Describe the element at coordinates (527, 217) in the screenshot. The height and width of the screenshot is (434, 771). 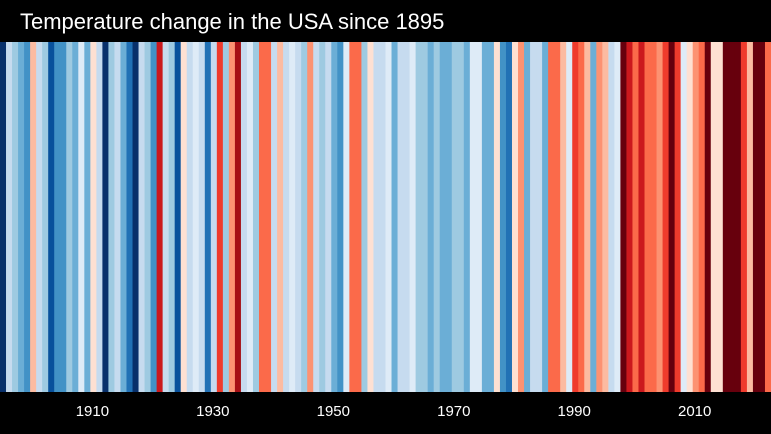
I see `stripe-1982` at that location.